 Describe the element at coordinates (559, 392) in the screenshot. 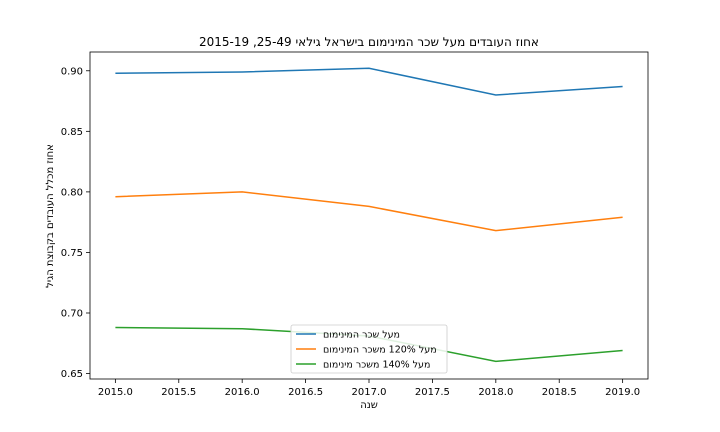

I see `x-tick-label: 2018.5` at that location.